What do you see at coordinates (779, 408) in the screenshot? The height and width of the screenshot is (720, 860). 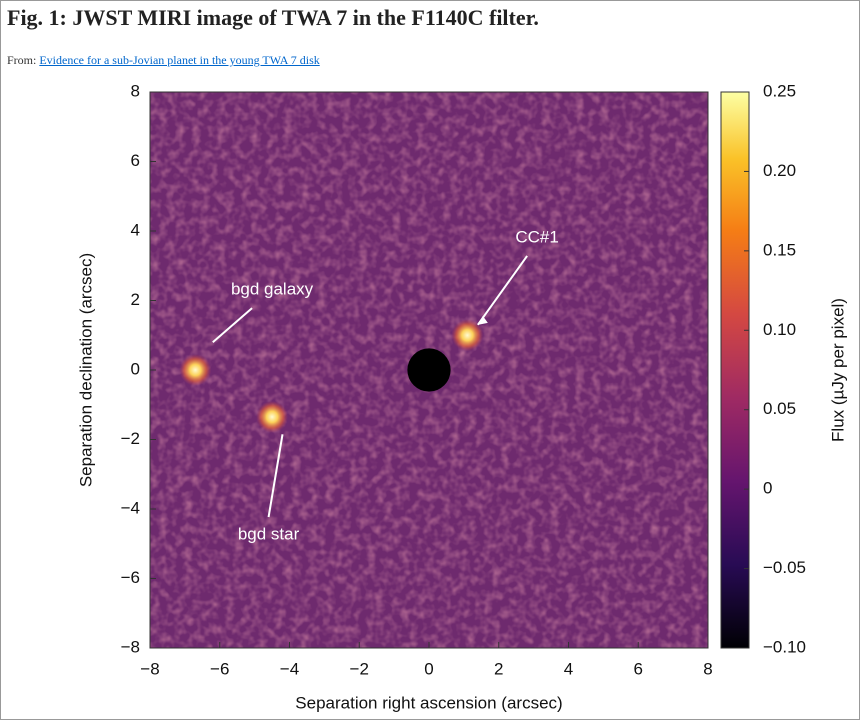 I see `colorbar-tick-label: 0.05` at bounding box center [779, 408].